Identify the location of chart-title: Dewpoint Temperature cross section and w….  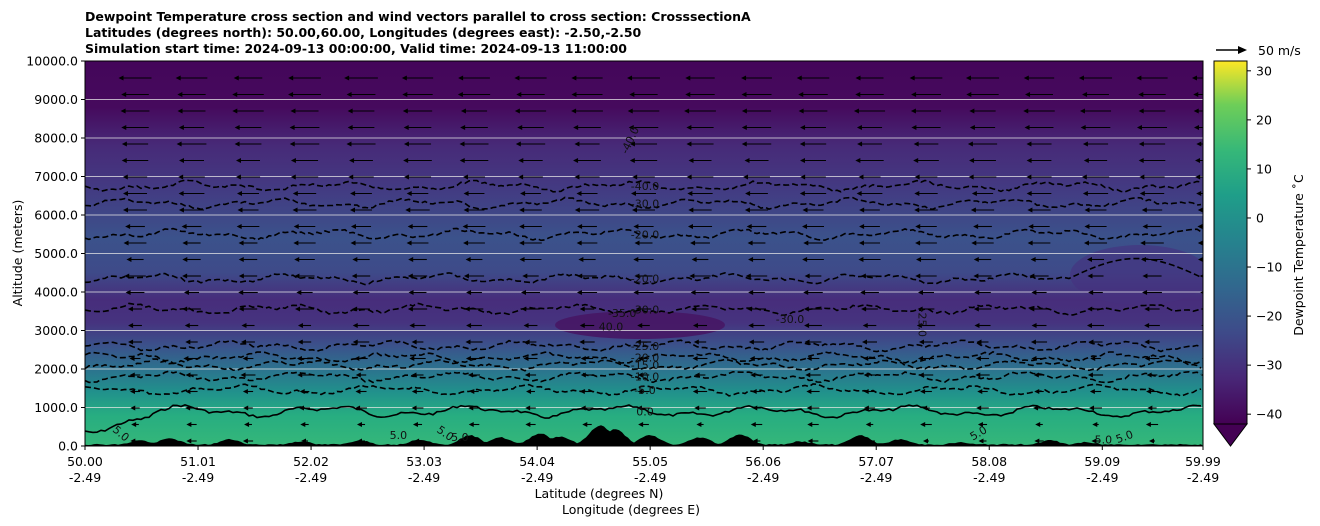
(418, 33).